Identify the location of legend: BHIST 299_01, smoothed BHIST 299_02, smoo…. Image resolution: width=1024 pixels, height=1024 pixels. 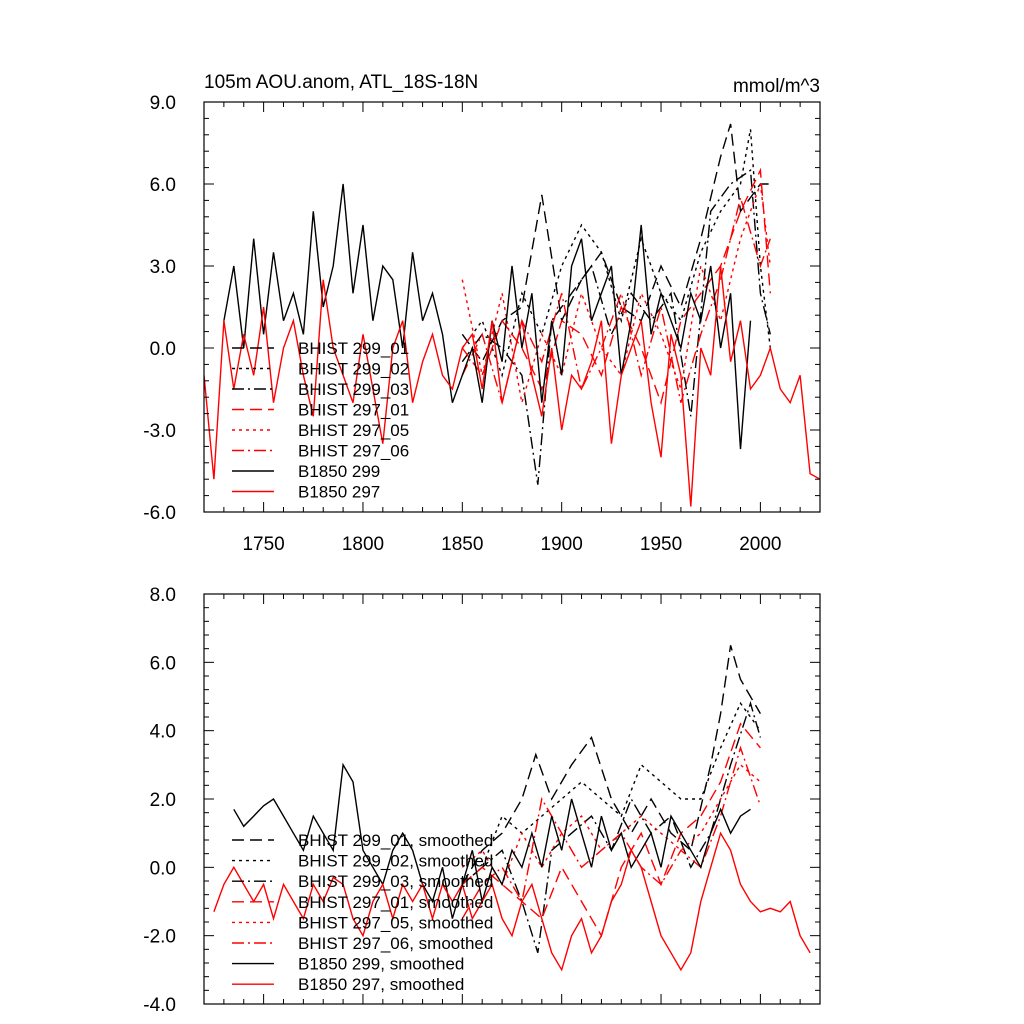
(362, 912).